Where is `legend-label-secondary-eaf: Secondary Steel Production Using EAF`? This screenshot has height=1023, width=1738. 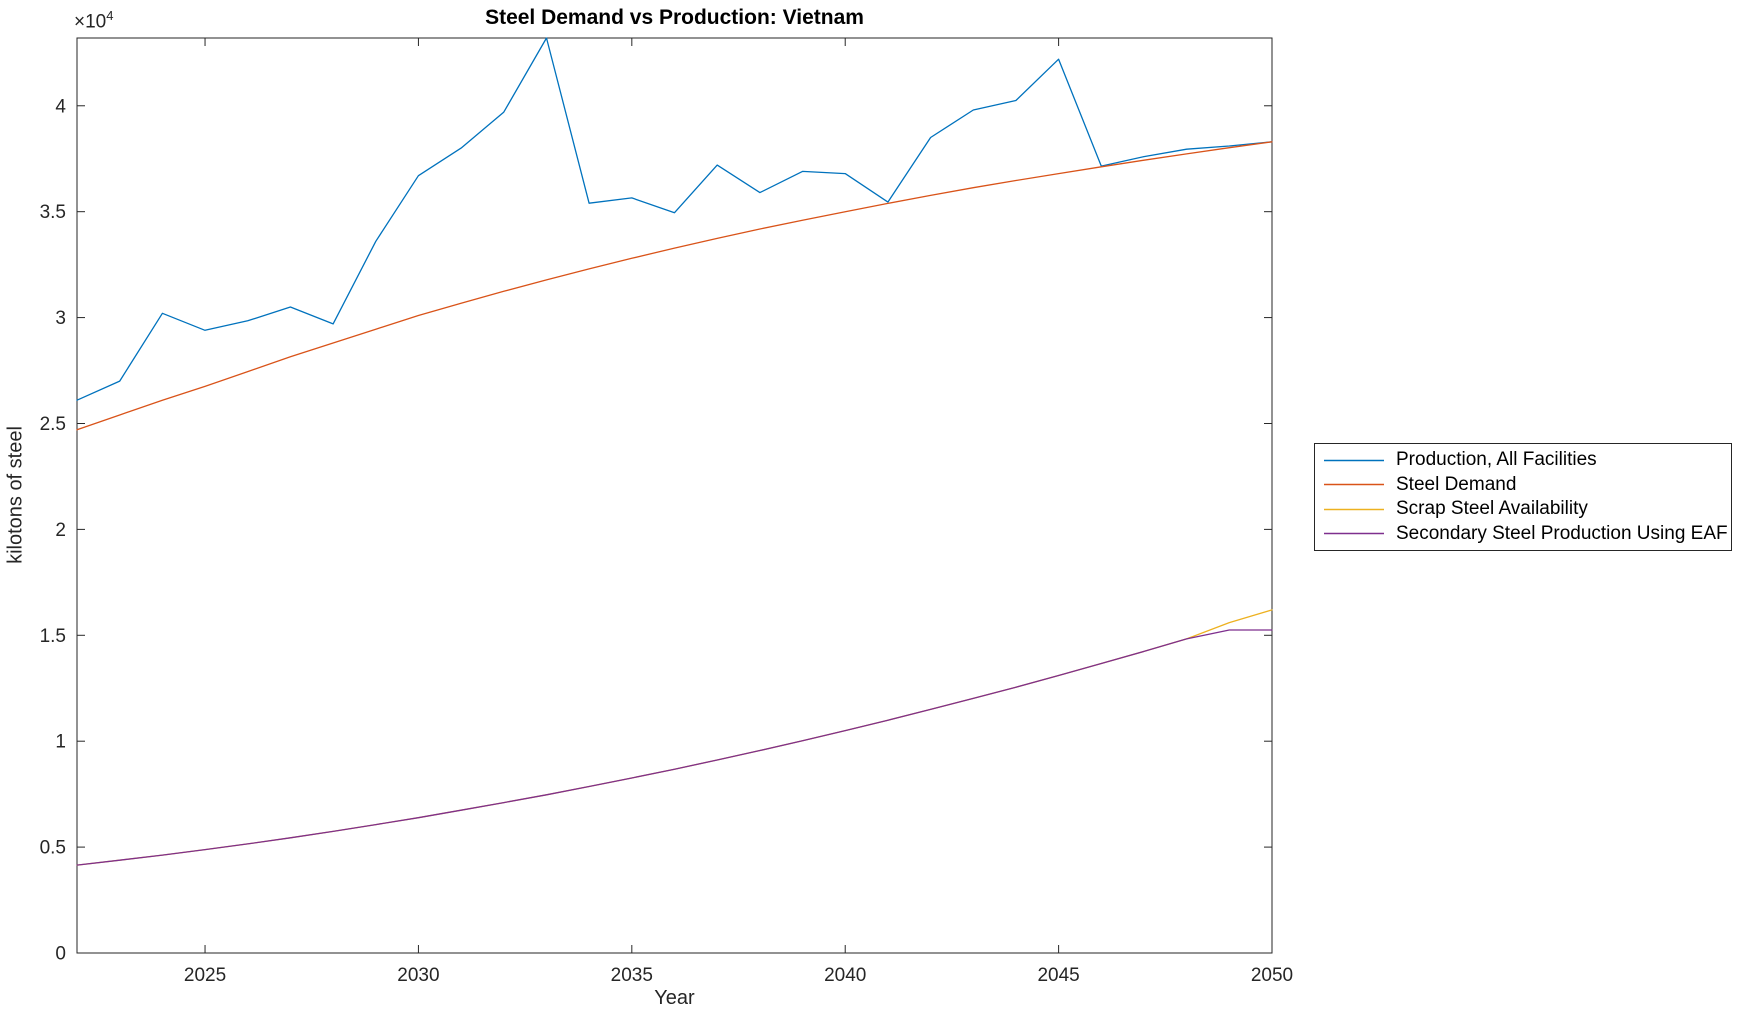
legend-label-secondary-eaf: Secondary Steel Production Using EAF is located at coordinates (1562, 533).